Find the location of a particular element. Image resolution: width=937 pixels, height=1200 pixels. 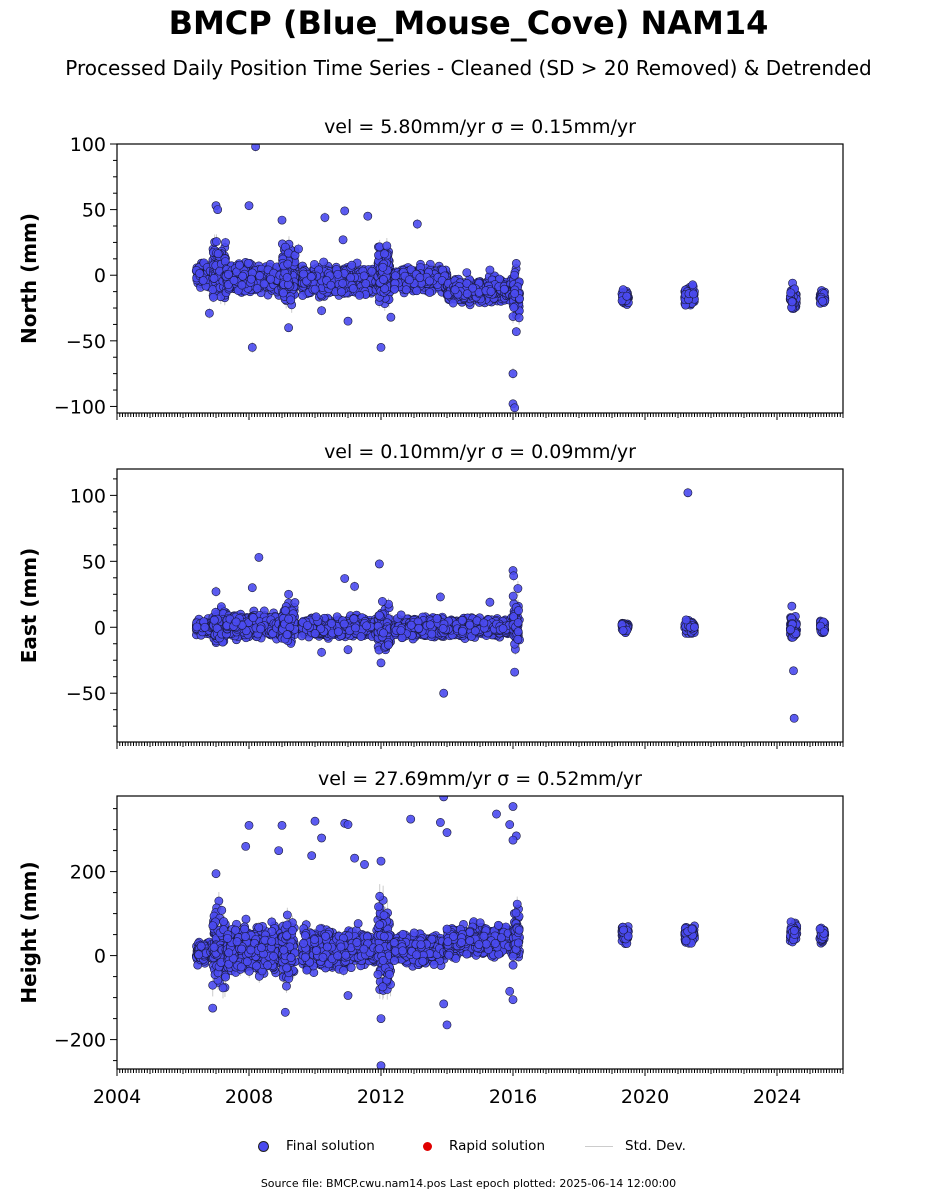

chart-title: BMCP (Blue_Mouse_Cove) NAM14 is located at coordinates (468, 23).